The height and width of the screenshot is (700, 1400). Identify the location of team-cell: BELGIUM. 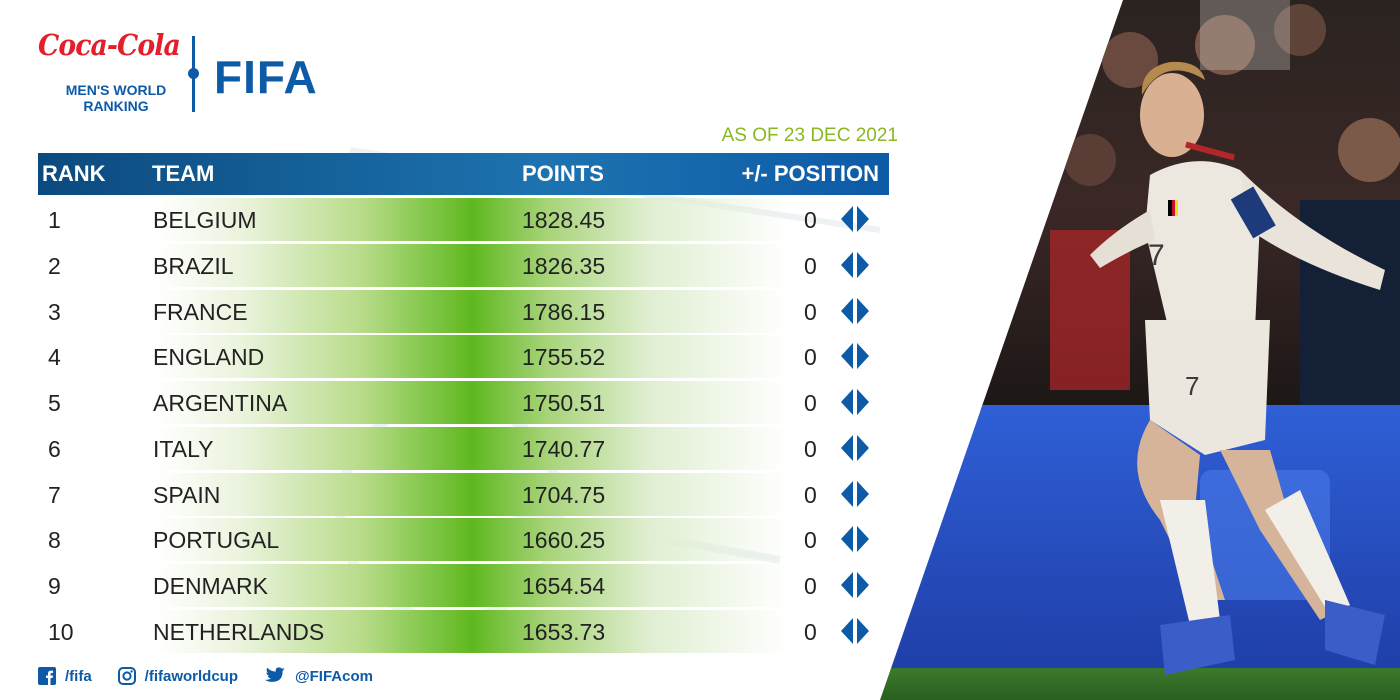
(205, 220).